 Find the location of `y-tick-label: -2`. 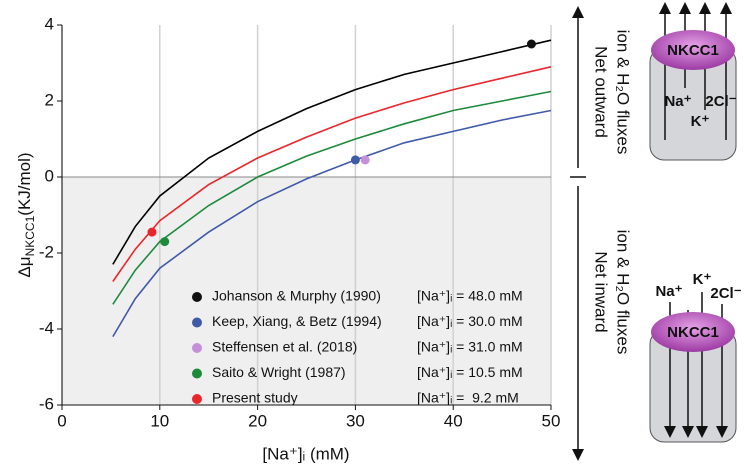

y-tick-label: -2 is located at coordinates (46, 251).